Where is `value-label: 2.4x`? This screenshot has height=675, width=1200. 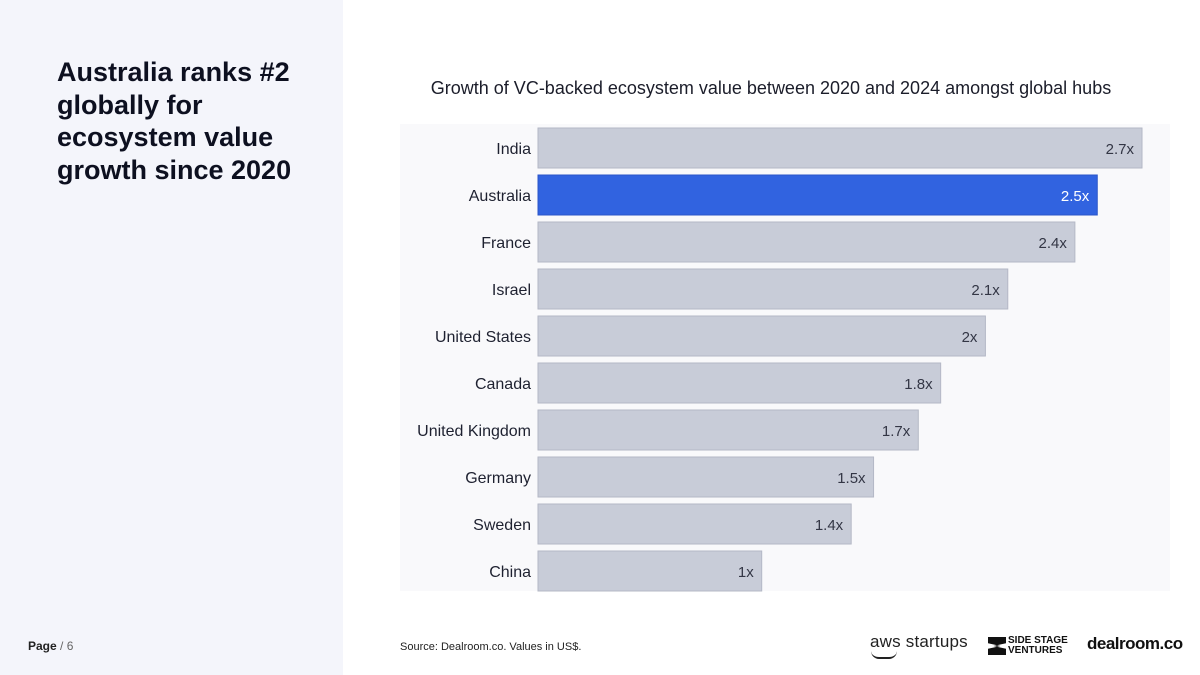
value-label: 2.4x is located at coordinates (1053, 243).